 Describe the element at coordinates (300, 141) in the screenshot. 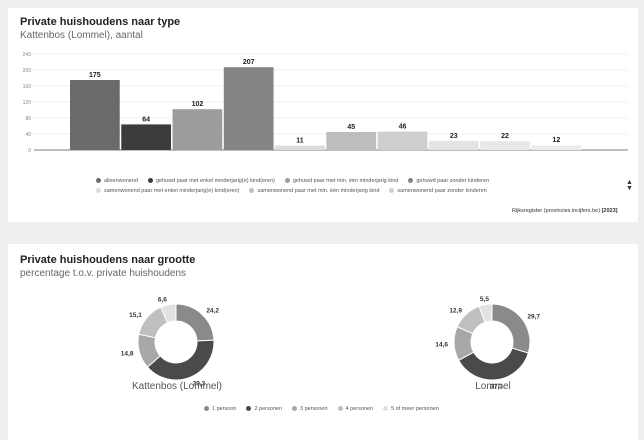

I see `bar-value-label: 11` at that location.